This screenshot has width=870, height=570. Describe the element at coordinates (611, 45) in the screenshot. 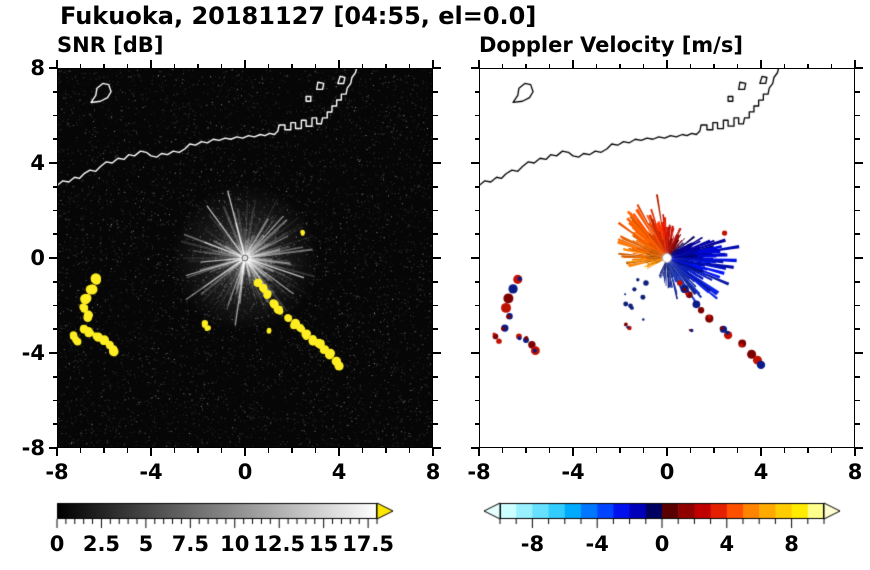

I see `velocity-panel-title: Doppler Velocity [m/s]` at that location.